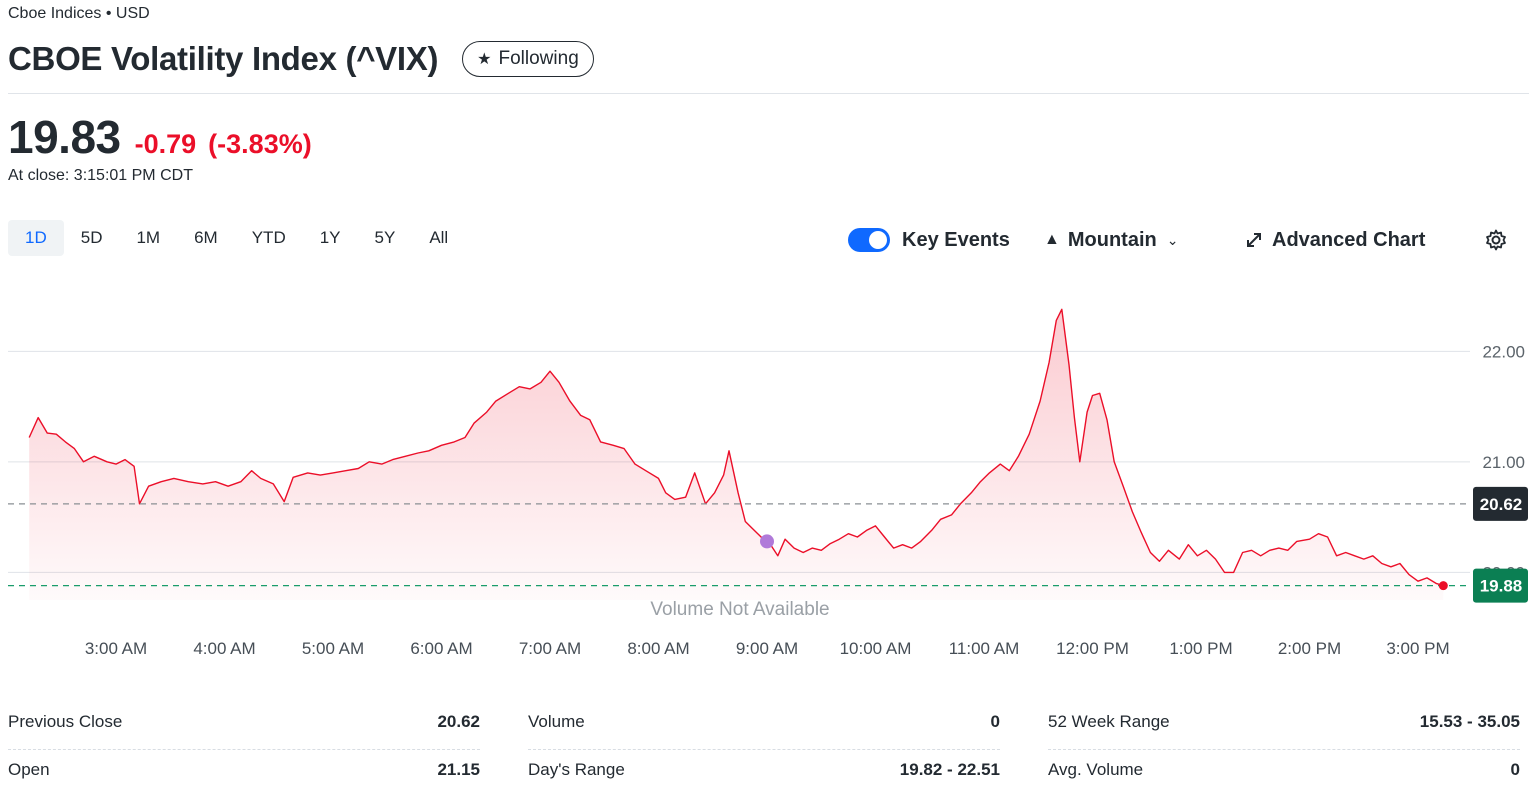  I want to click on volume-not-available: Volume Not Available, so click(739, 609).